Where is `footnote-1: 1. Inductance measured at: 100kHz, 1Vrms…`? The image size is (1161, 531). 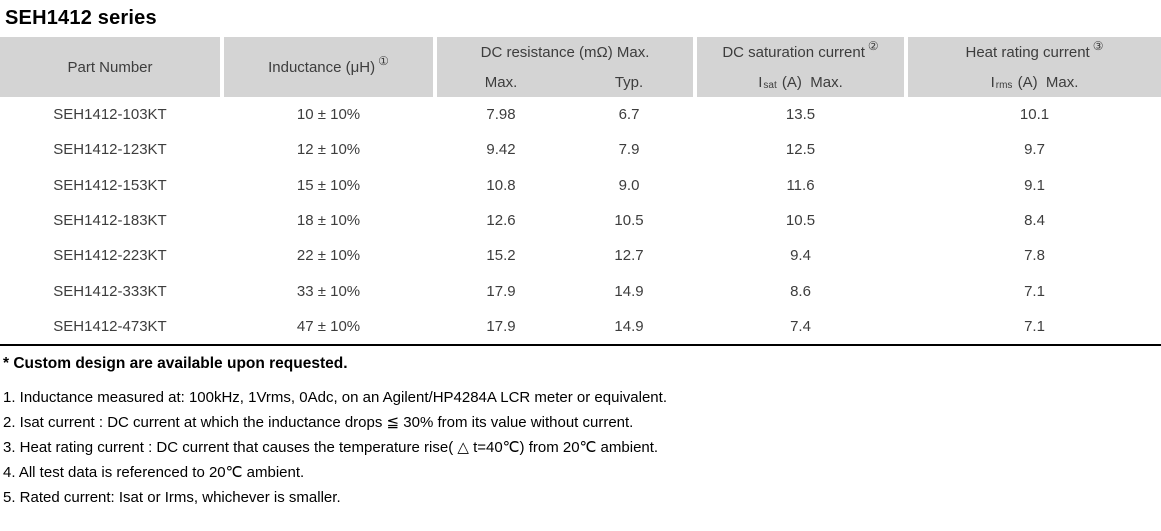 footnote-1: 1. Inductance measured at: 100kHz, 1Vrms… is located at coordinates (335, 398).